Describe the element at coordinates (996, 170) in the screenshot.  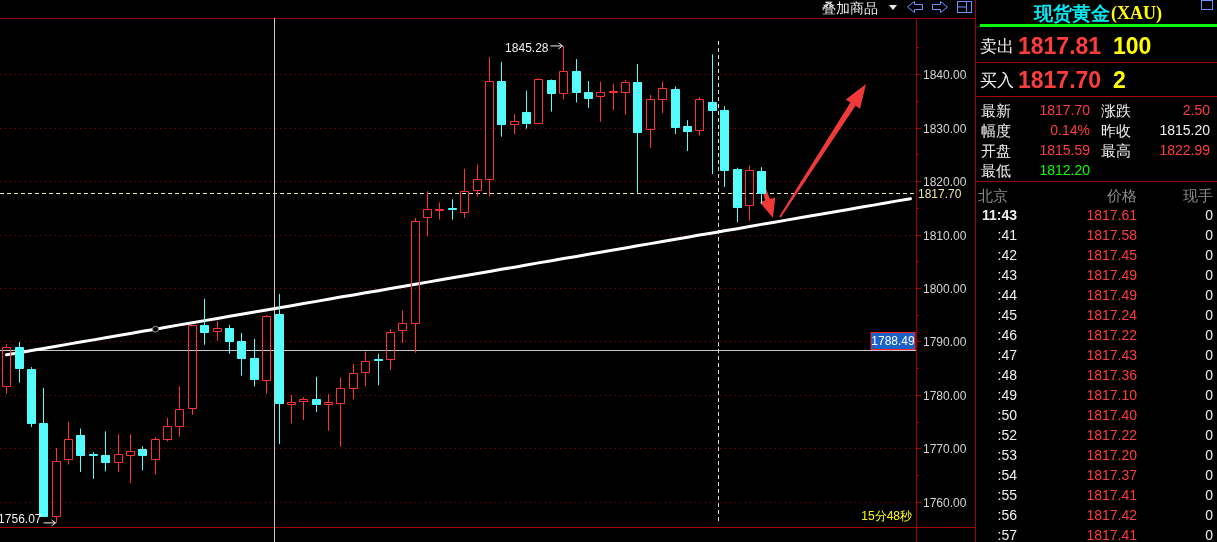
I see `text: 最低` at that location.